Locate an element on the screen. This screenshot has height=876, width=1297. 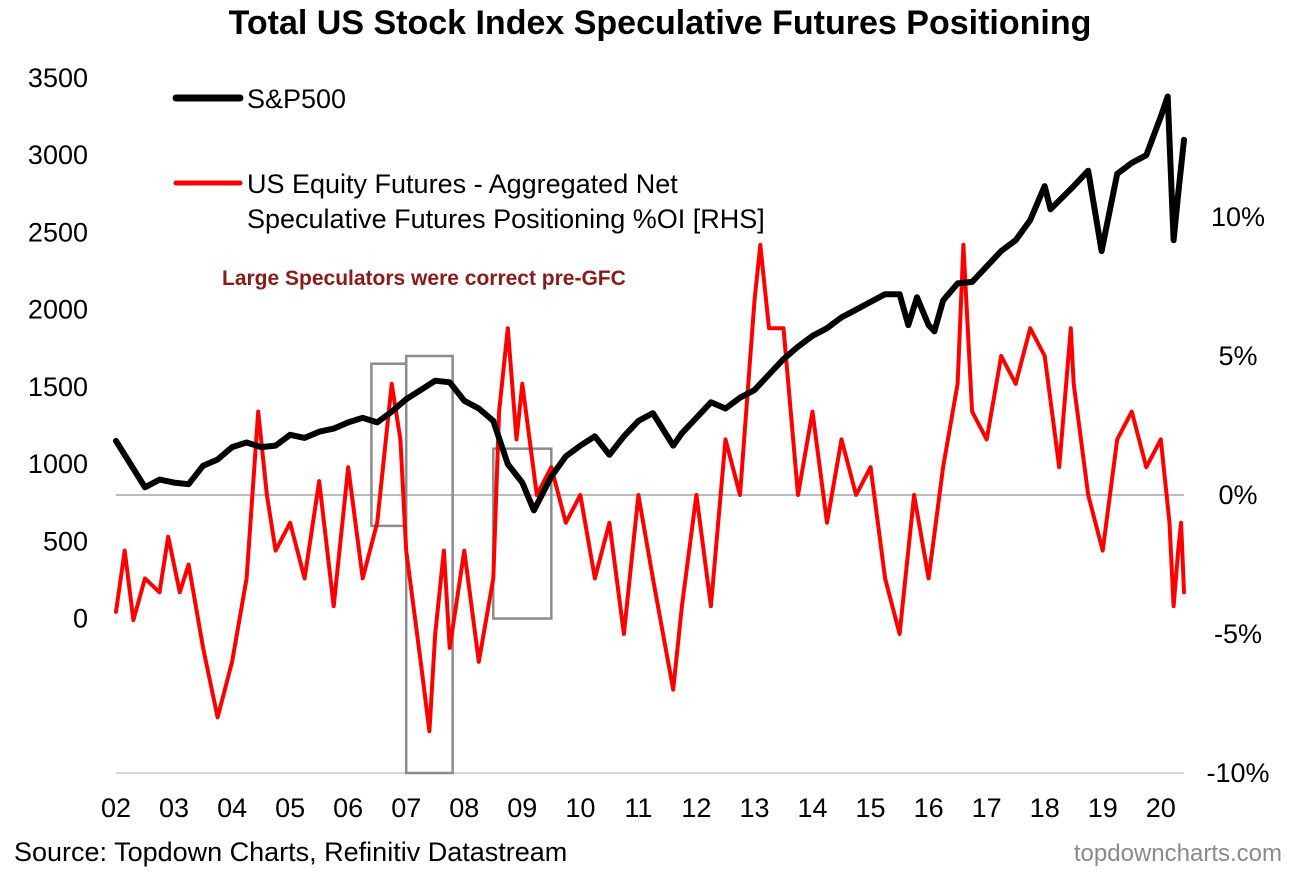
right-tick-label: -5% is located at coordinates (1238, 634).